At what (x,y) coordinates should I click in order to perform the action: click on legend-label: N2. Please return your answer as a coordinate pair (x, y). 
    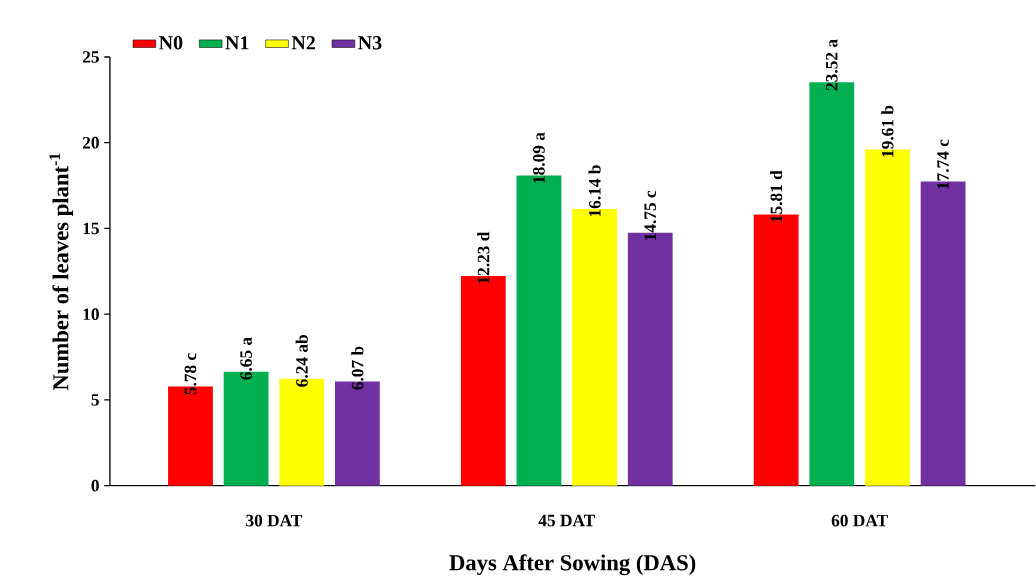
    Looking at the image, I should click on (303, 43).